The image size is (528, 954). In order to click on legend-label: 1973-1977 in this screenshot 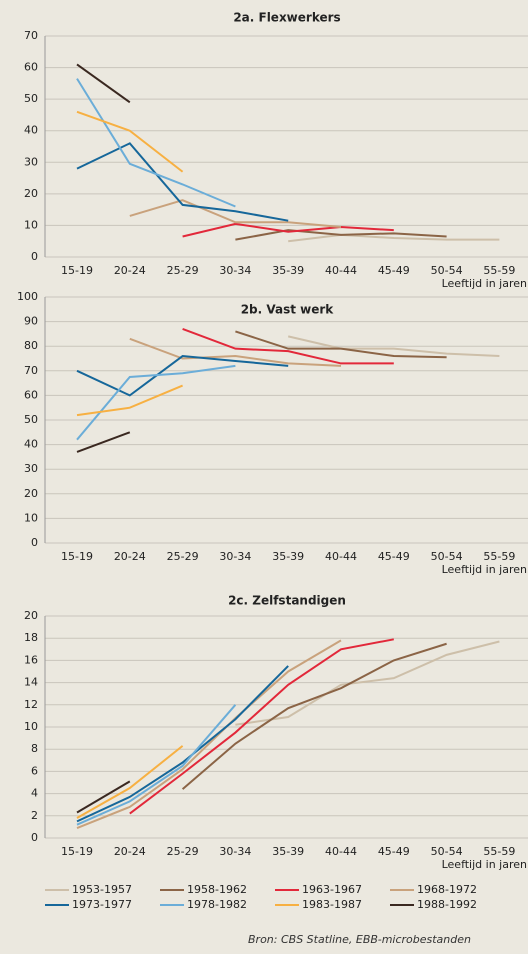, I will do `click(102, 904)`.